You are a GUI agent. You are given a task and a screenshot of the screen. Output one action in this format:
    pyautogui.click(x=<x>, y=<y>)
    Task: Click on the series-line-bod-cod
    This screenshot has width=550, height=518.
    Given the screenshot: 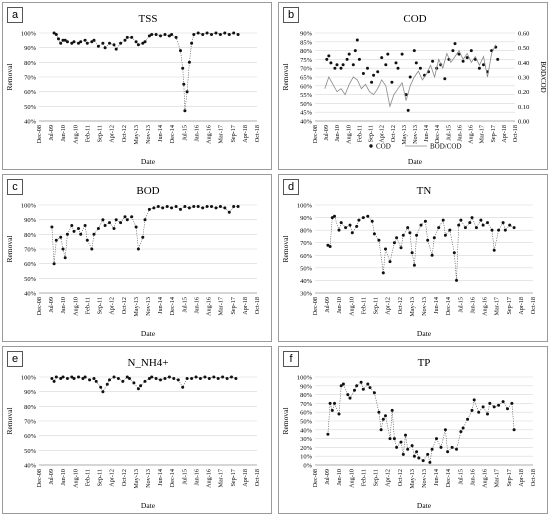 What is the action you would take?
    pyautogui.click(x=410, y=76)
    